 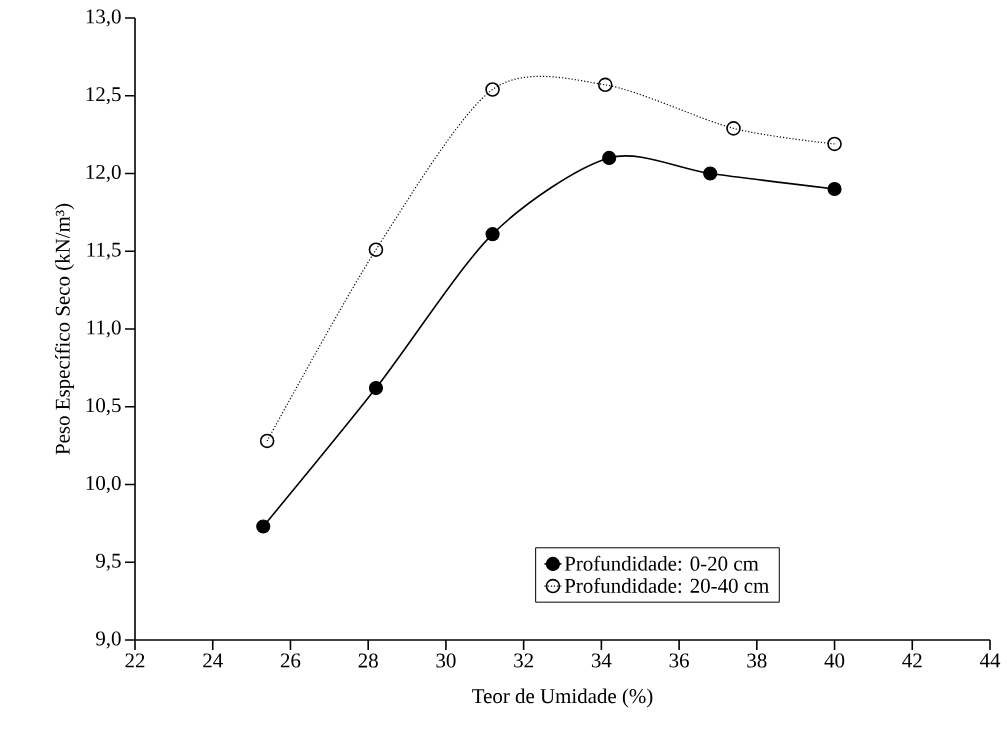 What do you see at coordinates (108, 562) in the screenshot?
I see `y-tick-label: 9,5` at bounding box center [108, 562].